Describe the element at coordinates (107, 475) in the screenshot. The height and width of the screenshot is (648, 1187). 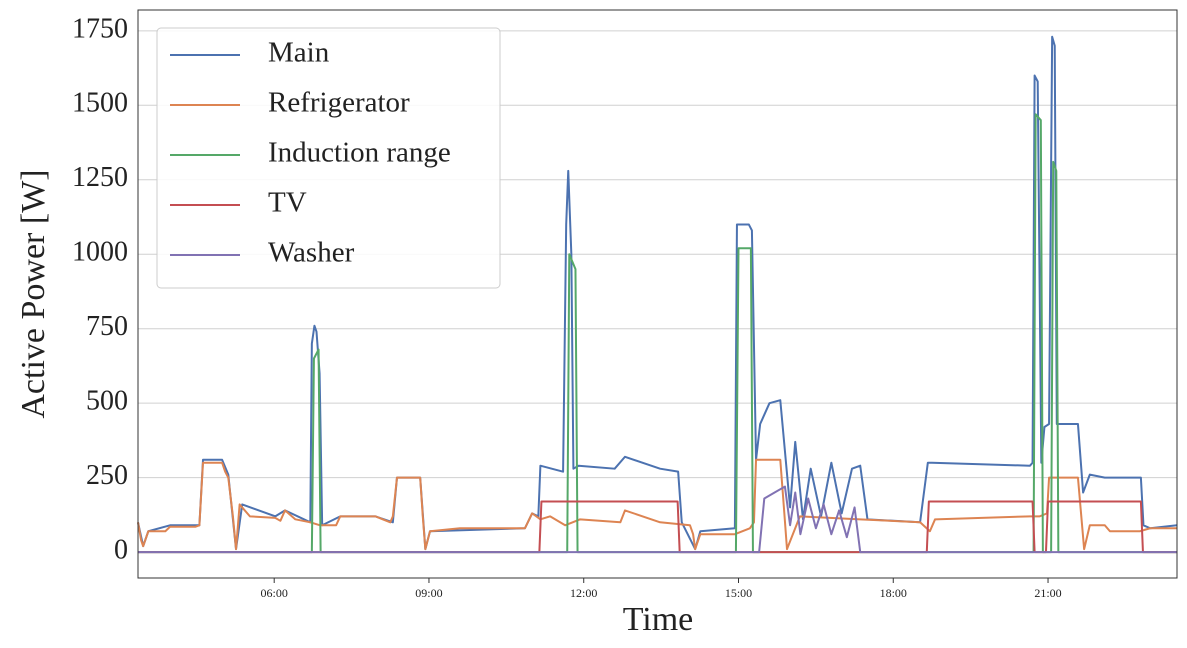
I see `y-tick-label: 250` at that location.